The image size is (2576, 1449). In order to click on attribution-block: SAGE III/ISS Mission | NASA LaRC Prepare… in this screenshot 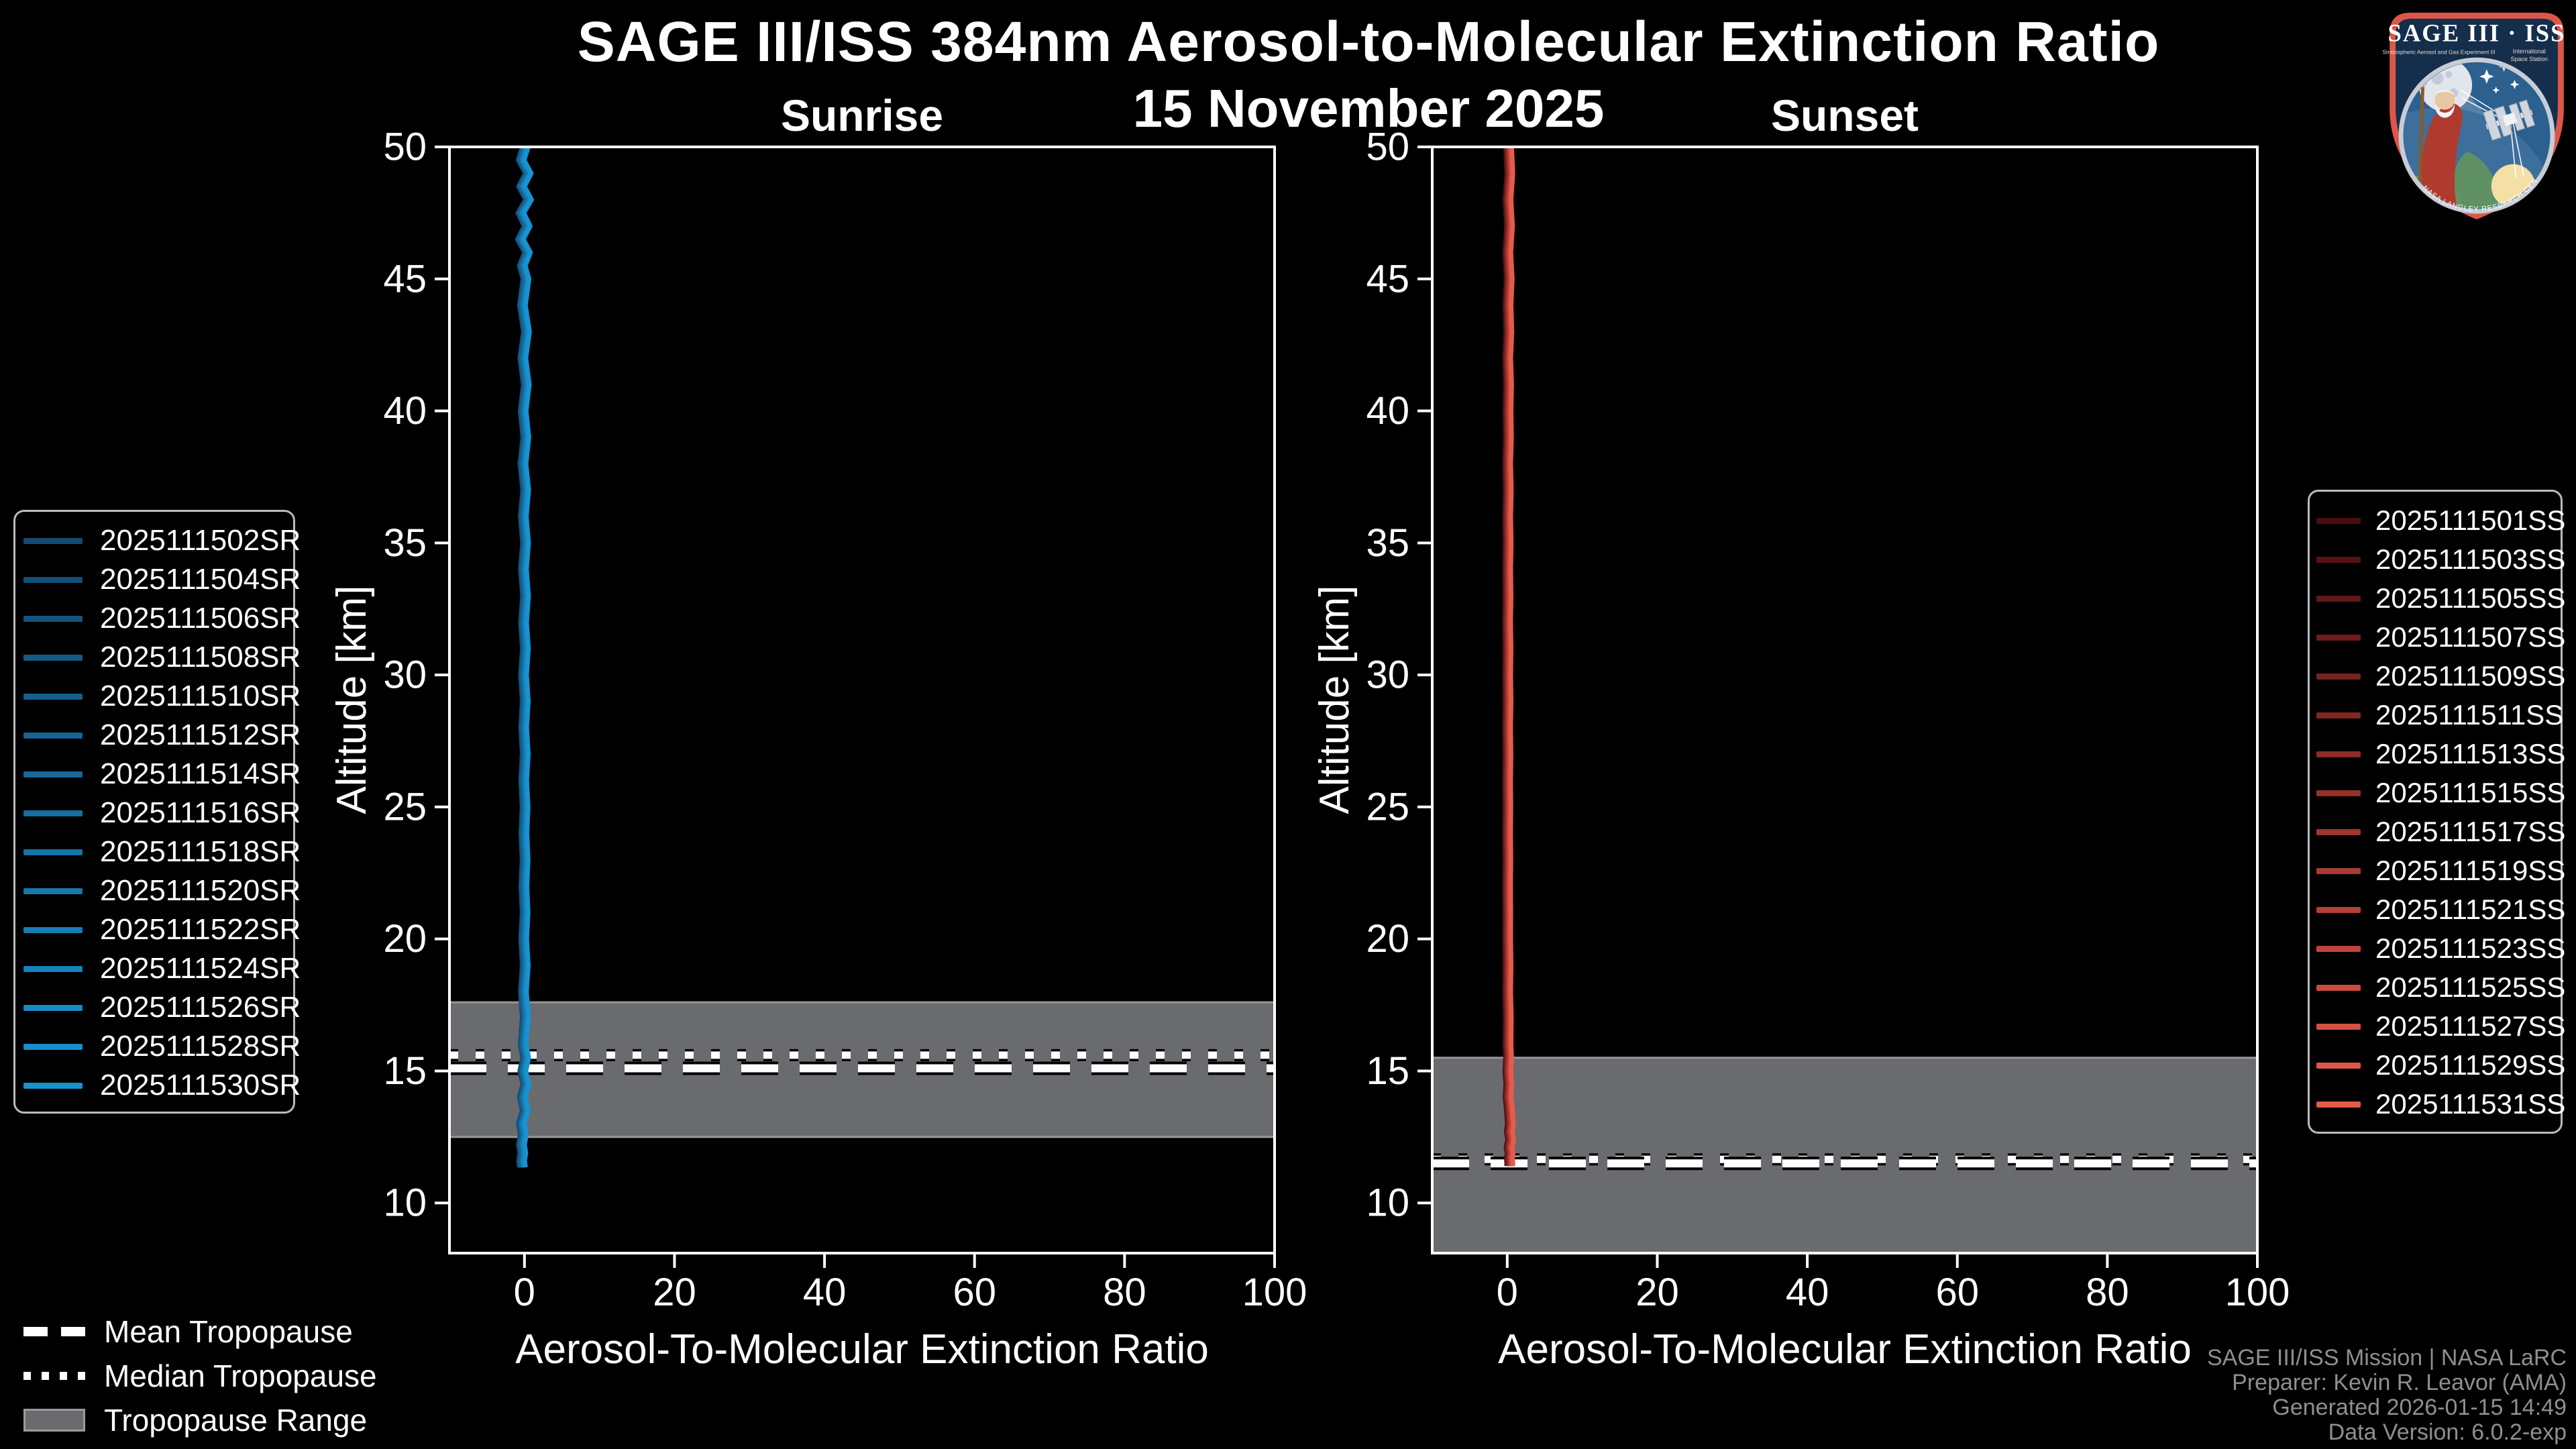, I will do `click(2387, 1395)`.